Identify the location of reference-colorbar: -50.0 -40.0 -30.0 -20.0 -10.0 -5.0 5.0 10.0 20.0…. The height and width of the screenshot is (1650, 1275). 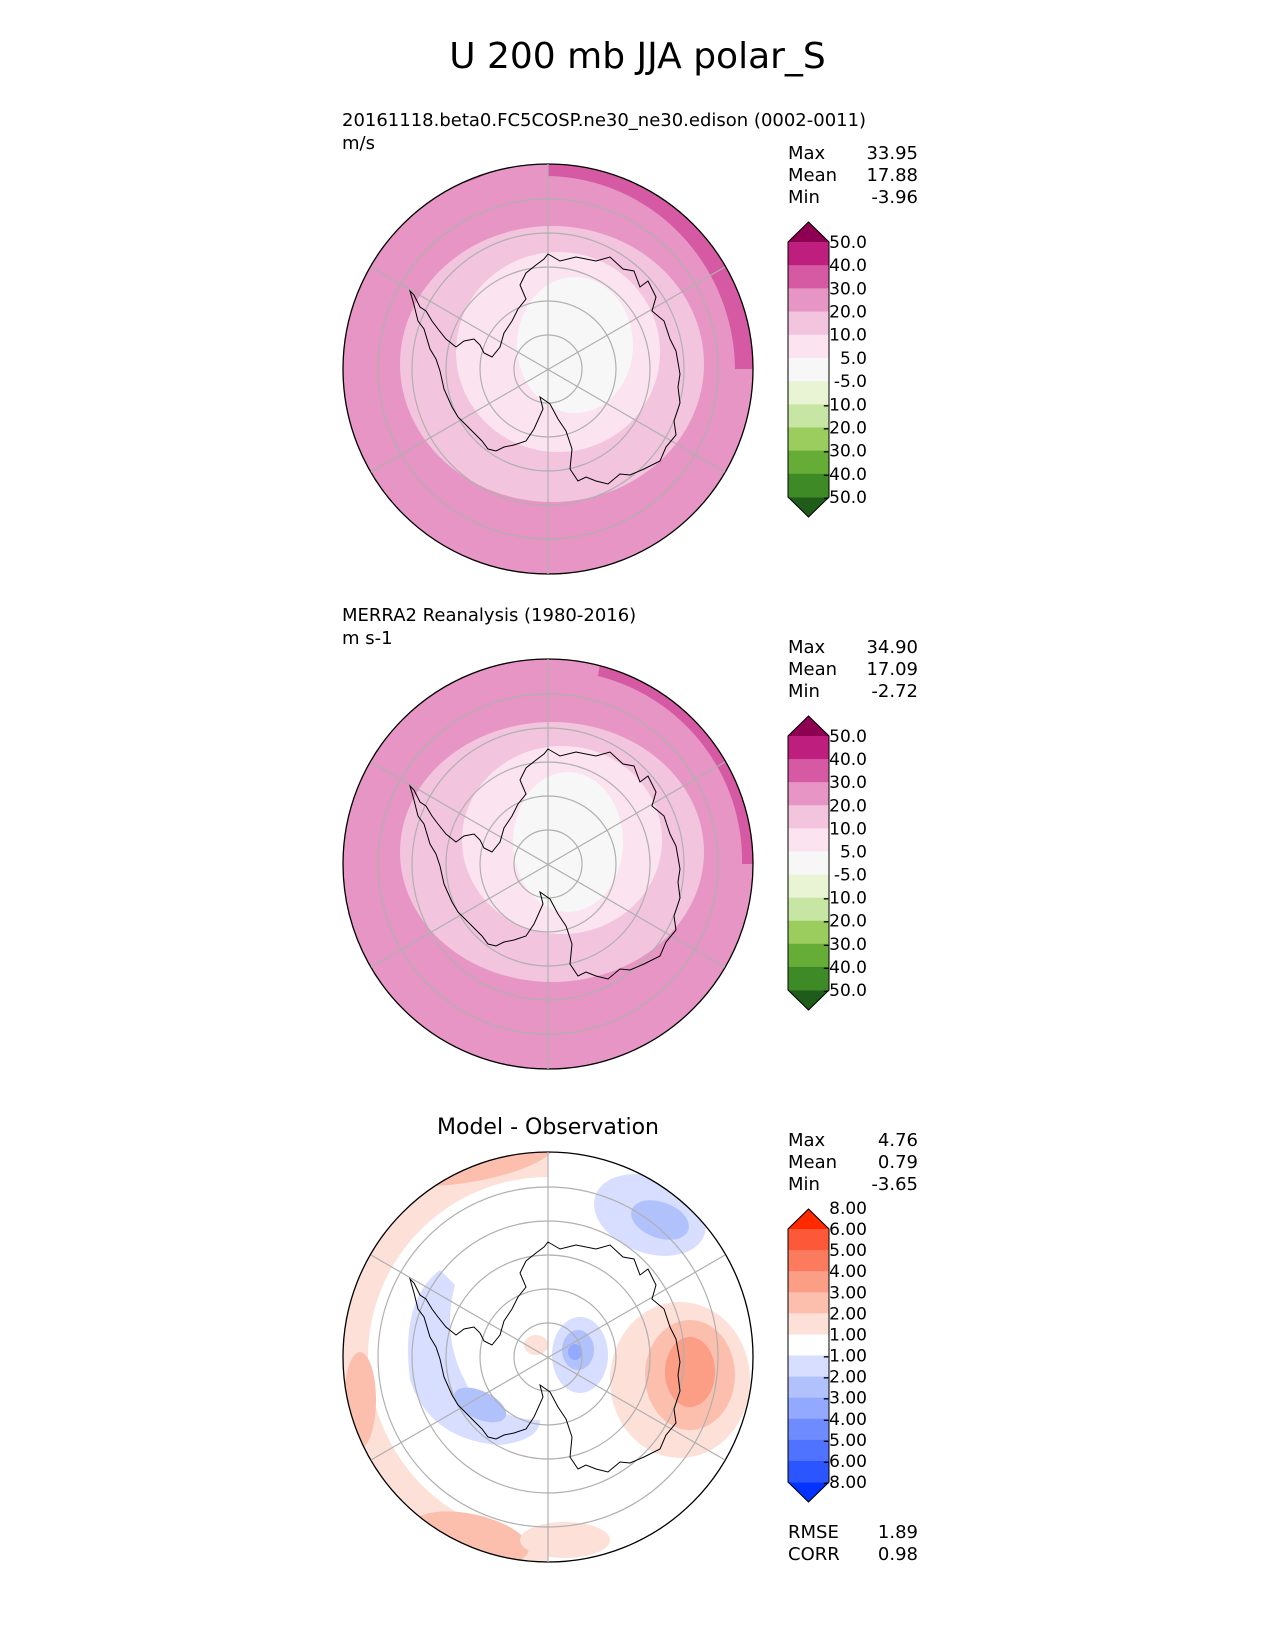
(827, 863).